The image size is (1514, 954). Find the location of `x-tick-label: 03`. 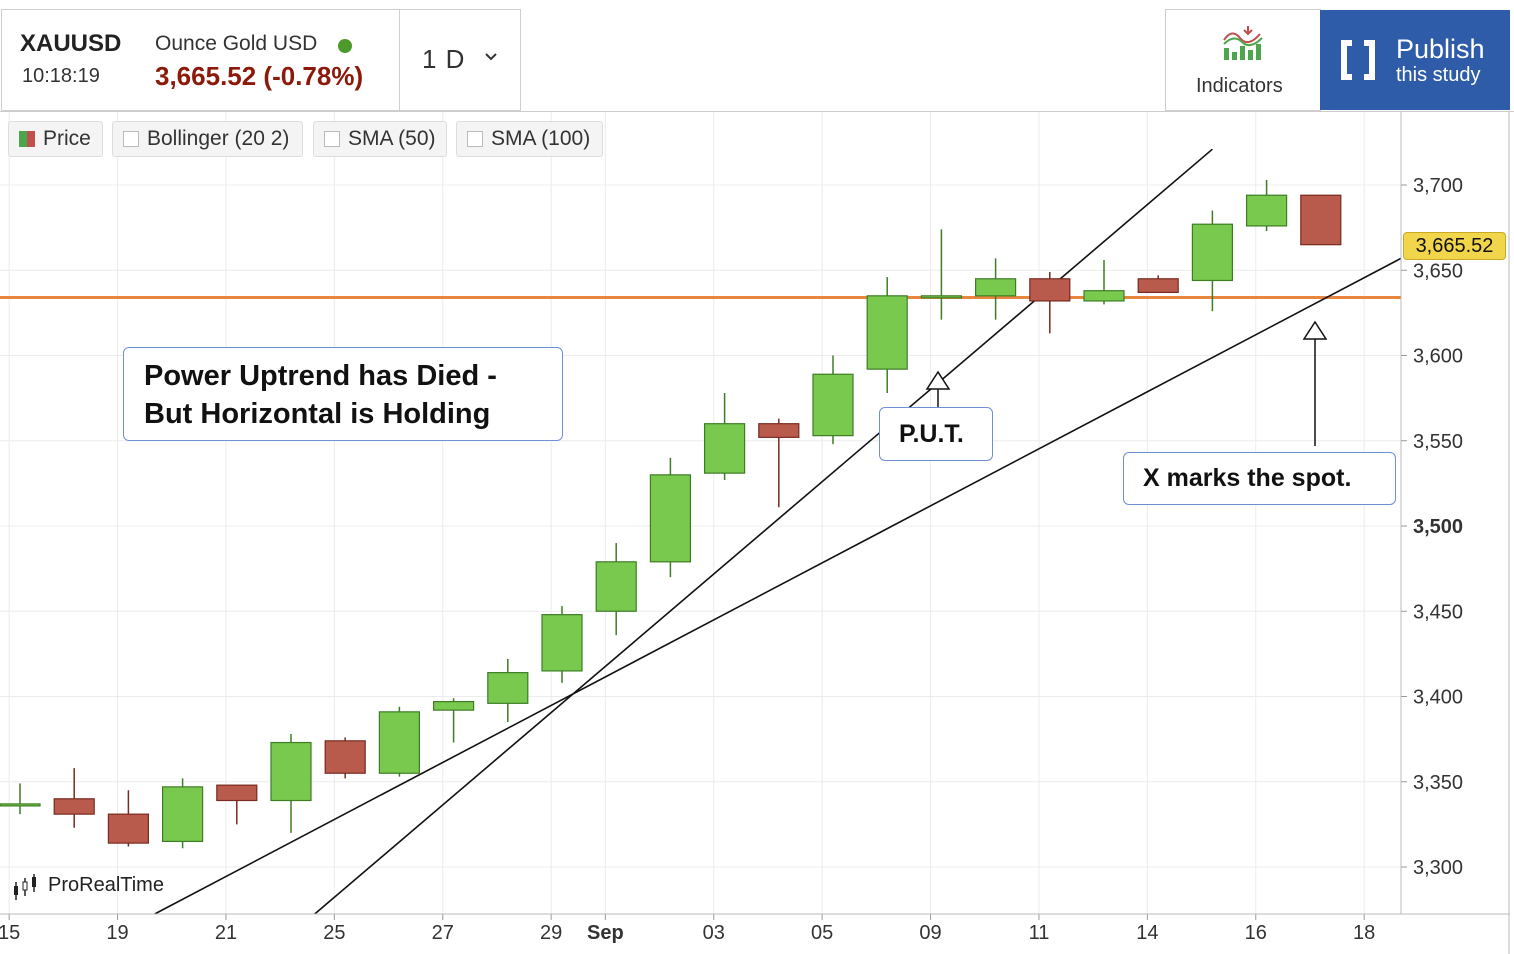

x-tick-label: 03 is located at coordinates (714, 933).